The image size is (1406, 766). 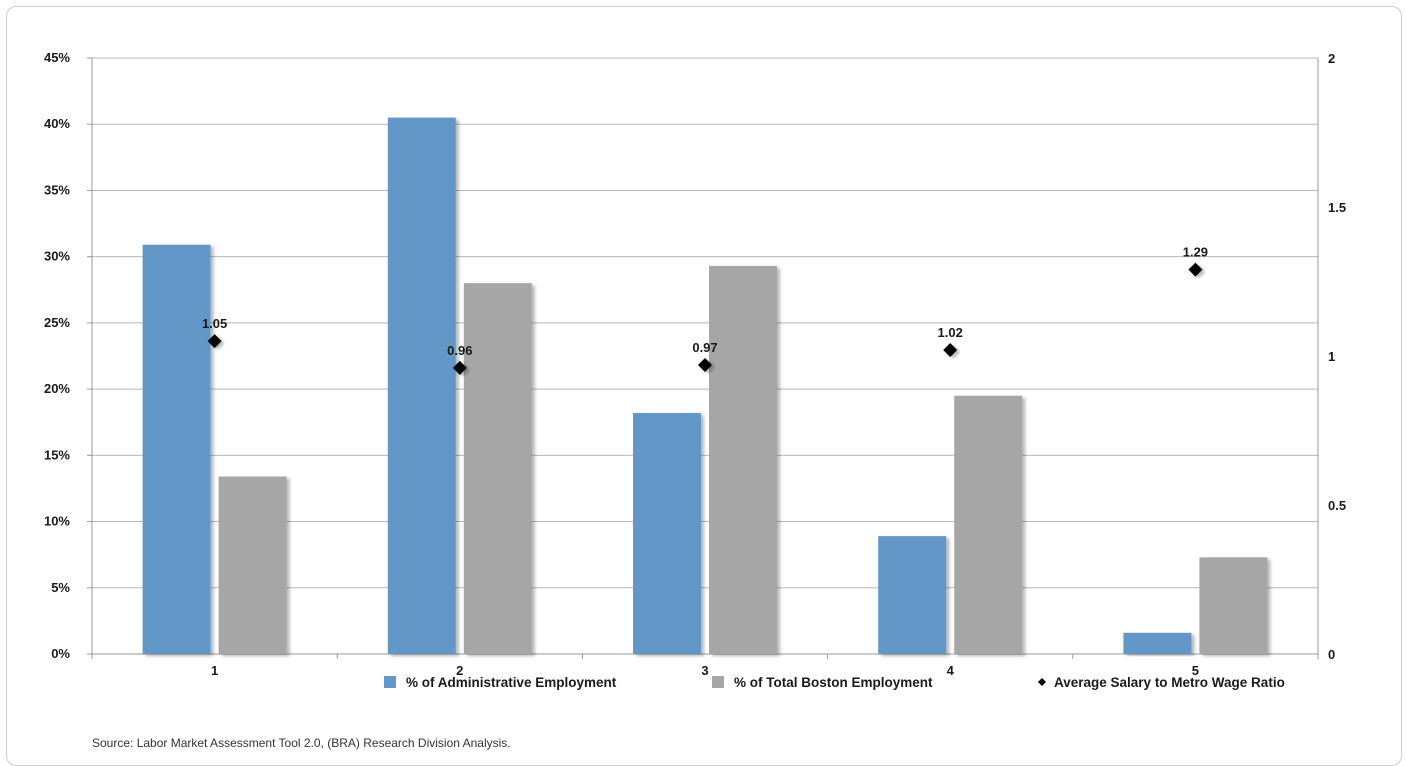 I want to click on x-tick-label: 2, so click(x=459, y=670).